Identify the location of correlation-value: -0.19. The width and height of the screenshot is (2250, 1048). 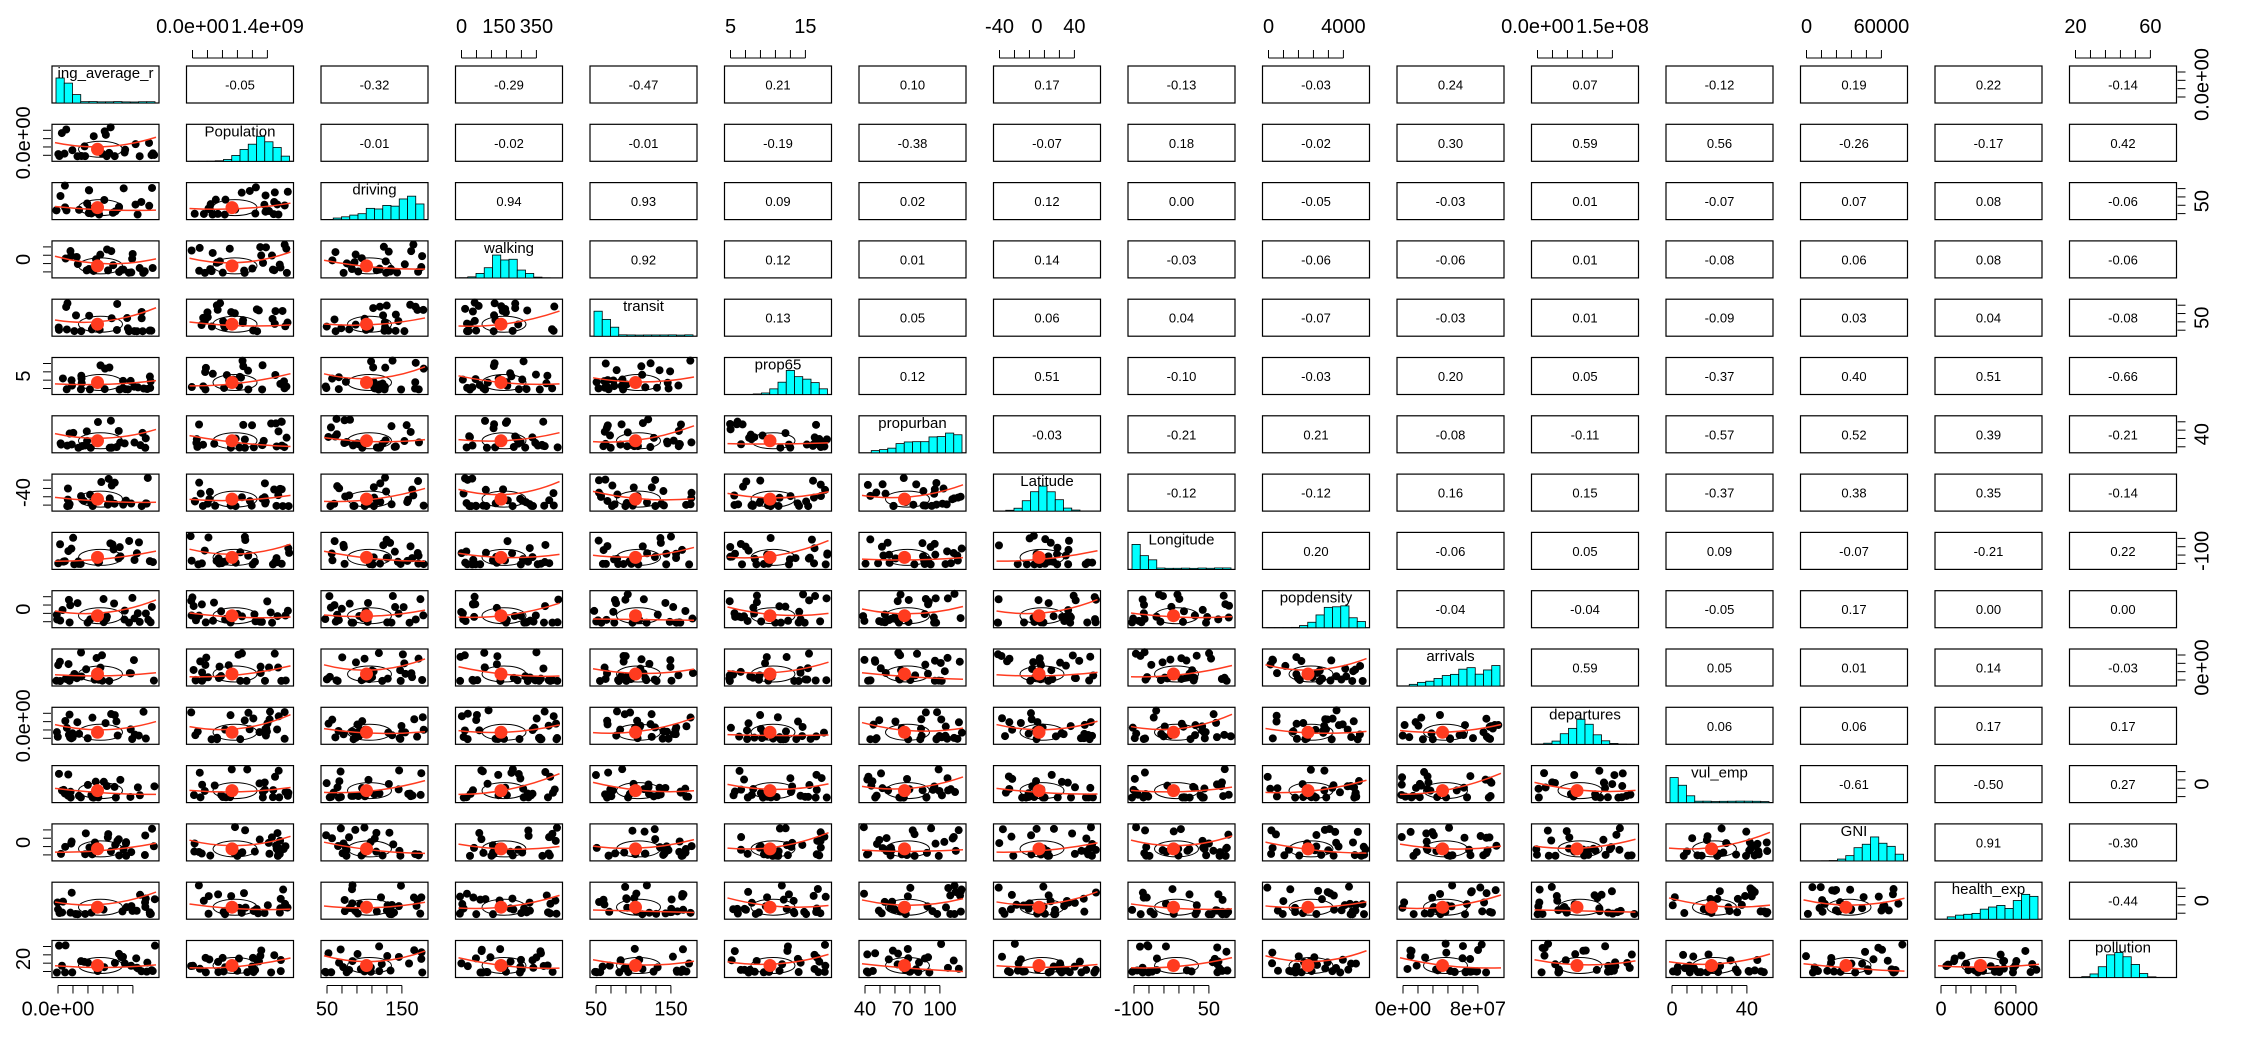
(778, 143).